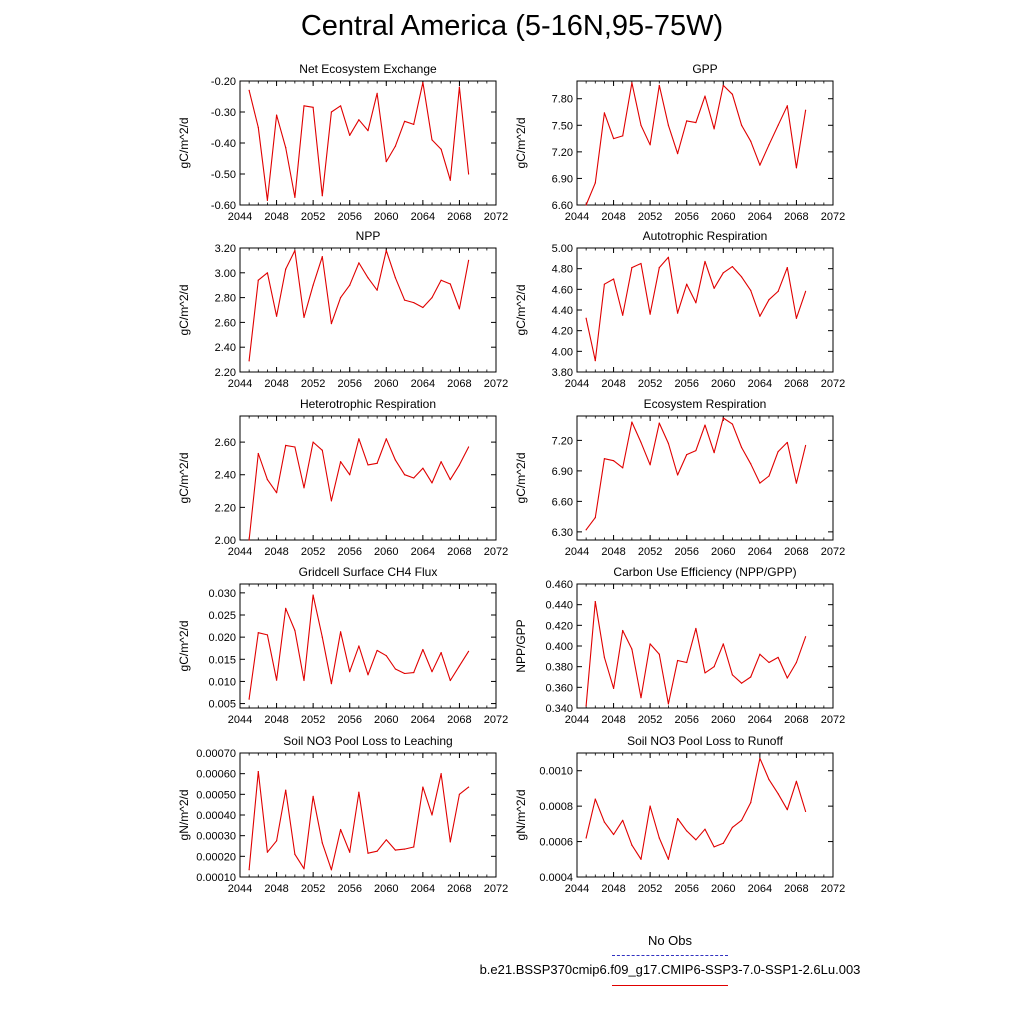  What do you see at coordinates (705, 741) in the screenshot?
I see `chart-title: Soil NO3 Pool Loss to Runoff` at bounding box center [705, 741].